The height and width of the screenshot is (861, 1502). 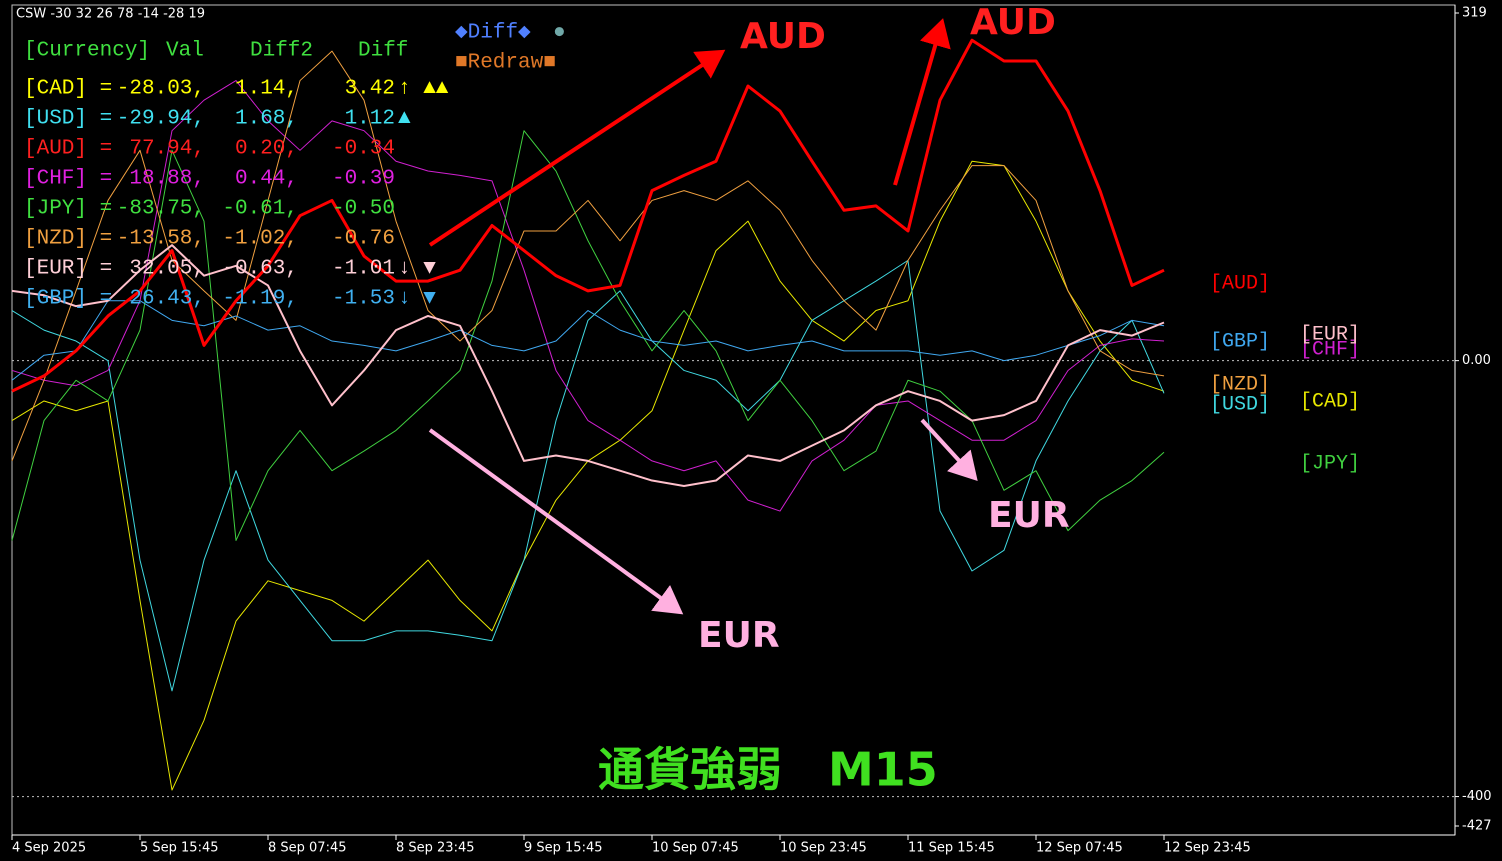 I want to click on panel-cell: ▲, so click(x=404, y=119).